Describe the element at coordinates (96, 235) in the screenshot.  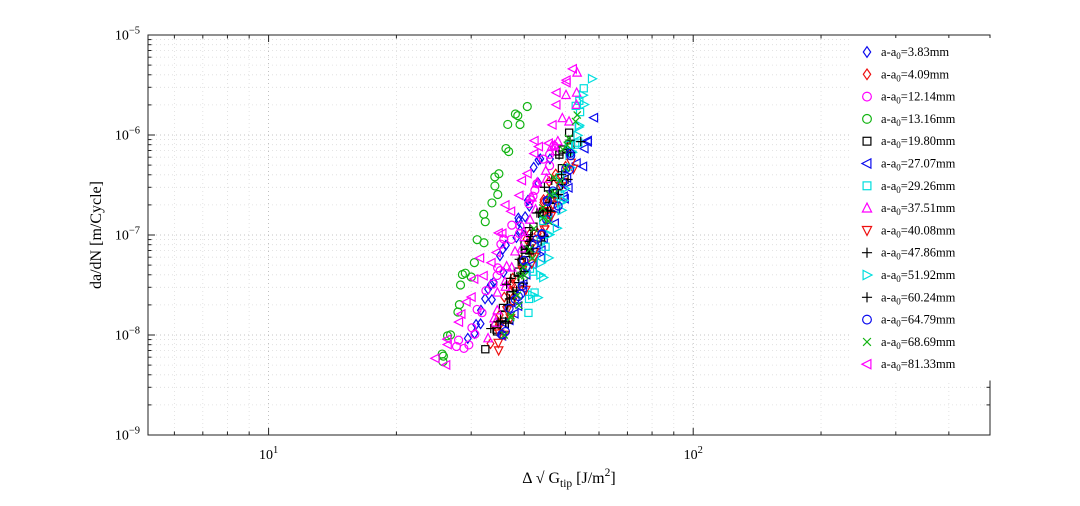
I see `y-axis-label: da/dN [m/Cycle]` at that location.